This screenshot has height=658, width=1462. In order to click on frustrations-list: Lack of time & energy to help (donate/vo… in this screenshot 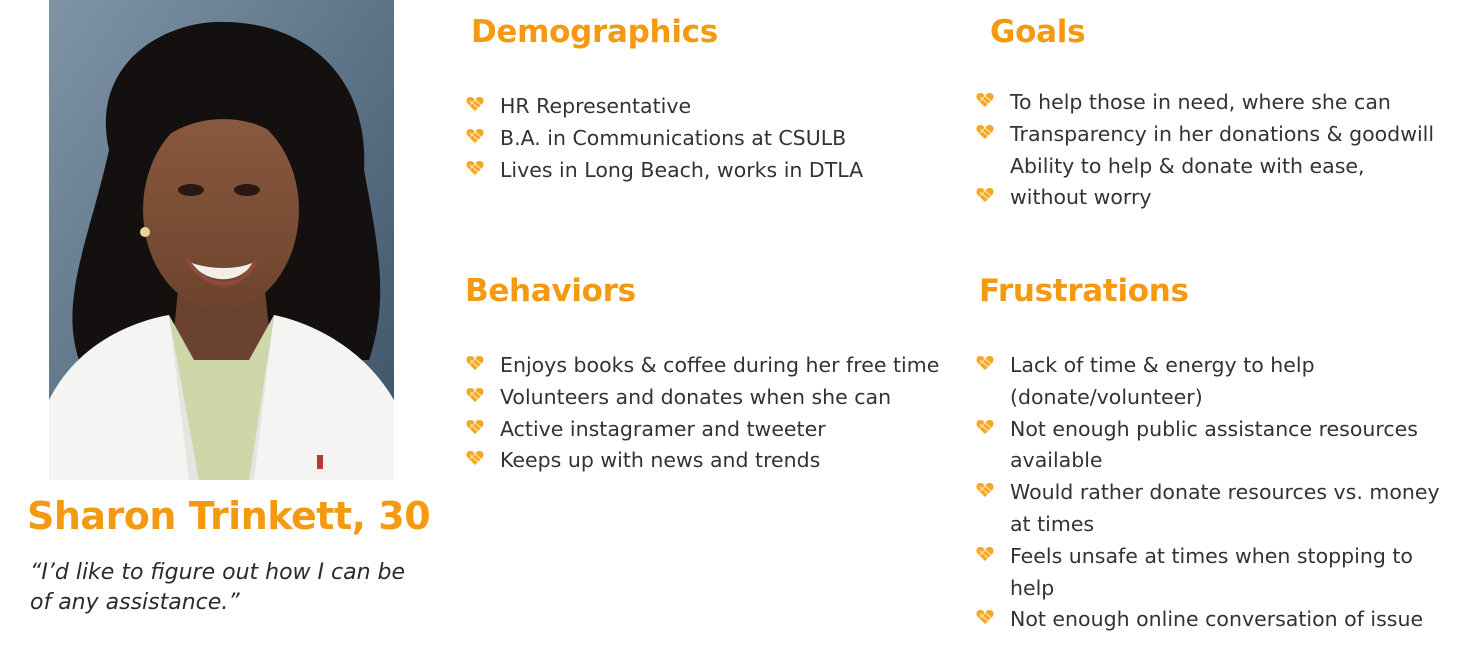, I will do `click(1208, 493)`.